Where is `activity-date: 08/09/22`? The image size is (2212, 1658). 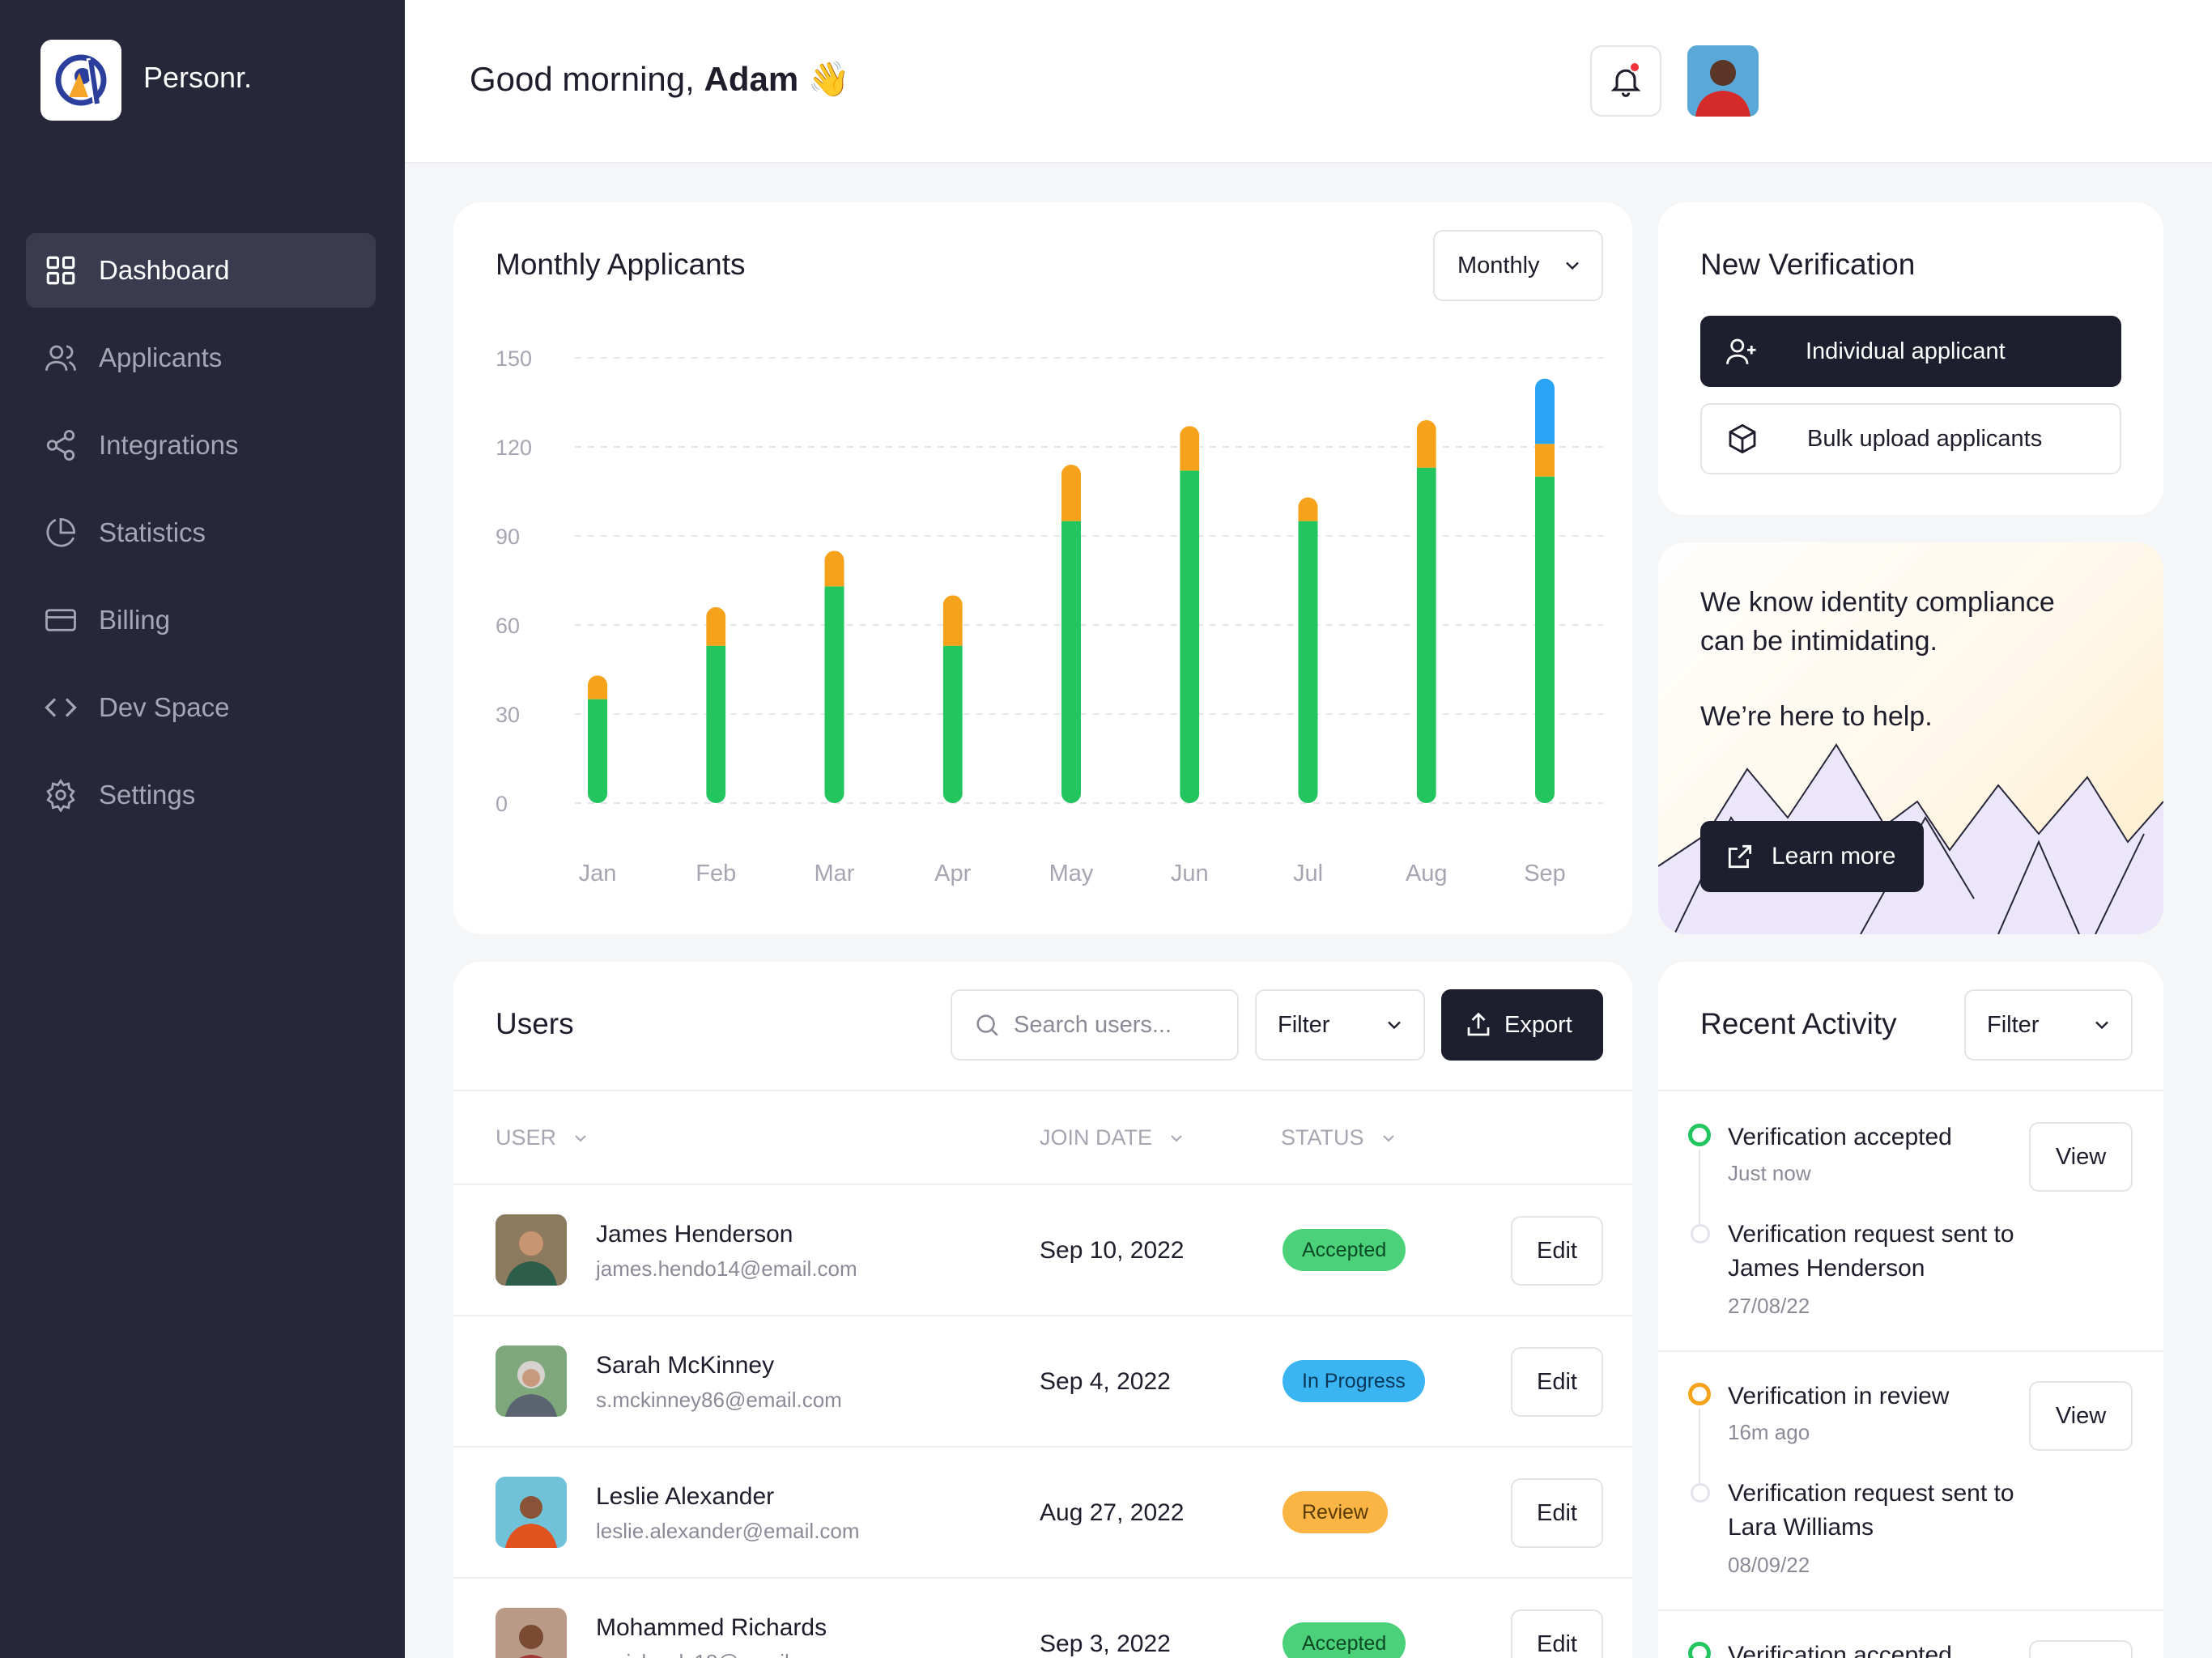 activity-date: 08/09/22 is located at coordinates (1769, 1565).